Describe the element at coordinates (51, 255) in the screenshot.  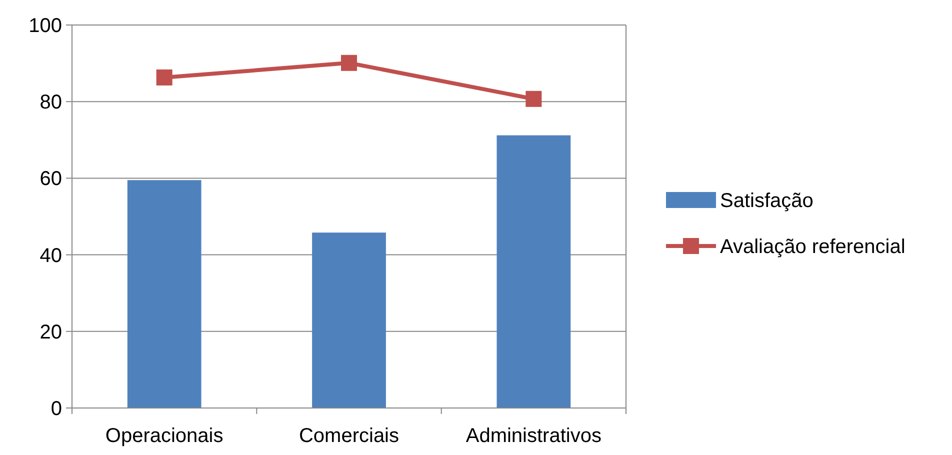
I see `y-tick-label: 40` at that location.